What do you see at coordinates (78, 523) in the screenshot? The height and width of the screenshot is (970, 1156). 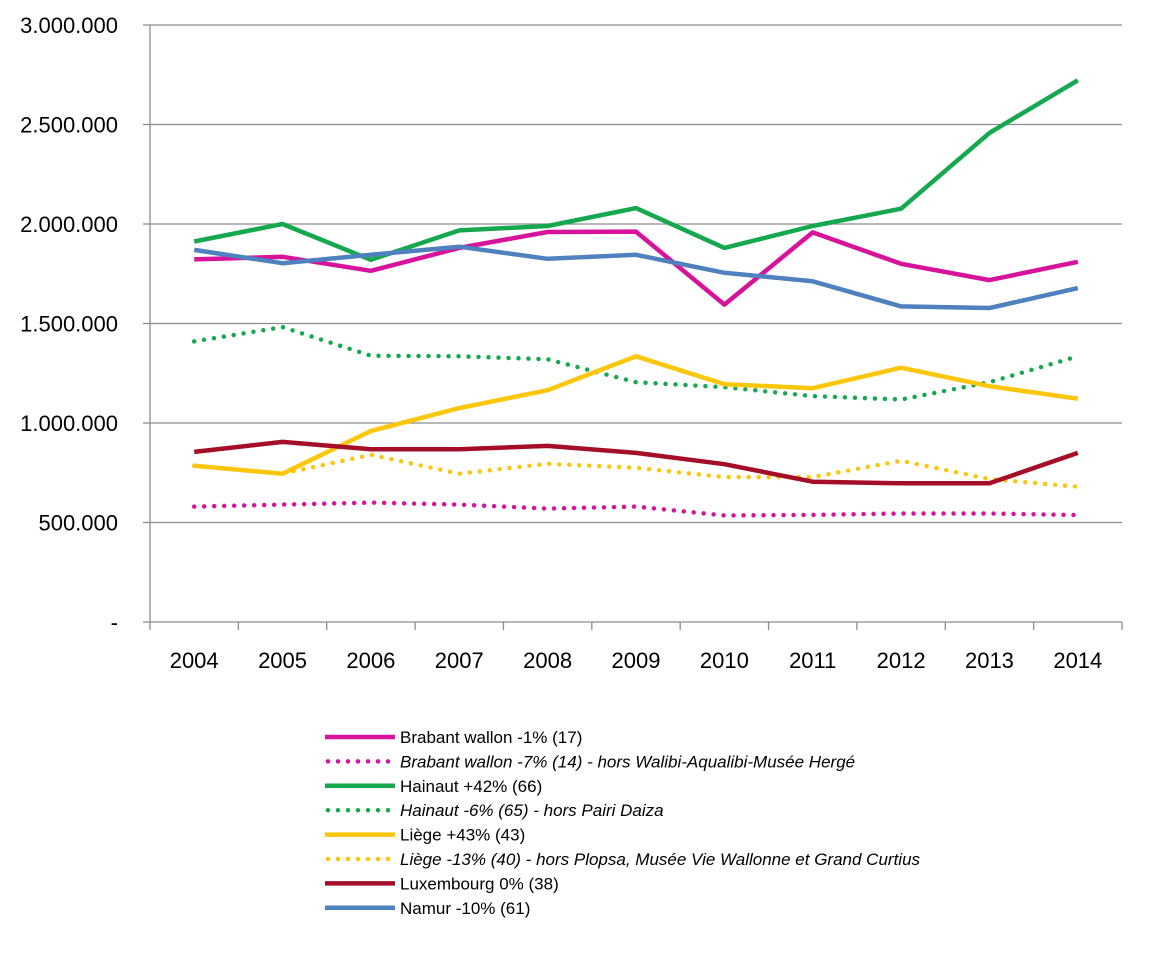 I see `y-tick-label: 500.000` at bounding box center [78, 523].